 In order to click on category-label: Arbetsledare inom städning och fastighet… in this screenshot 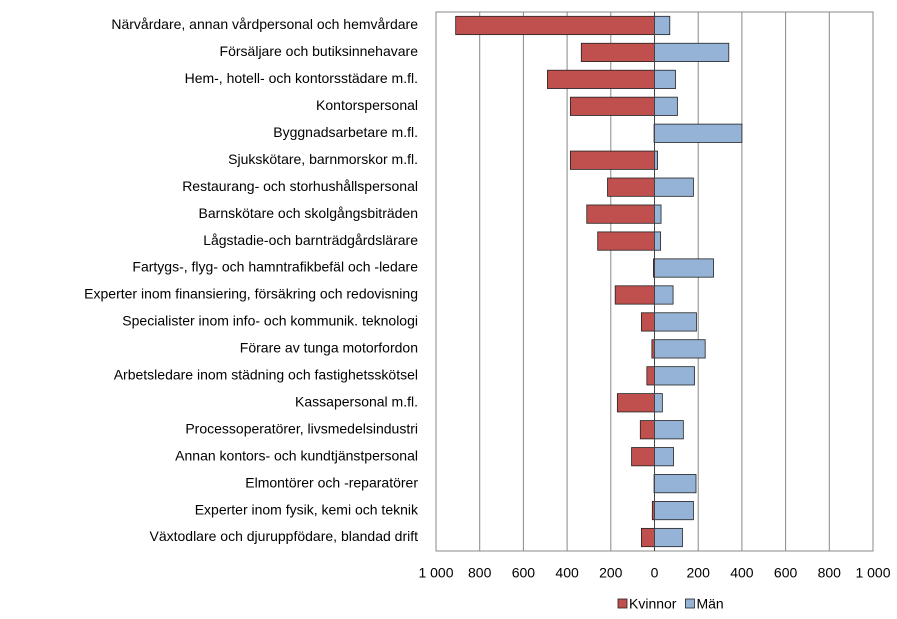, I will do `click(266, 375)`.